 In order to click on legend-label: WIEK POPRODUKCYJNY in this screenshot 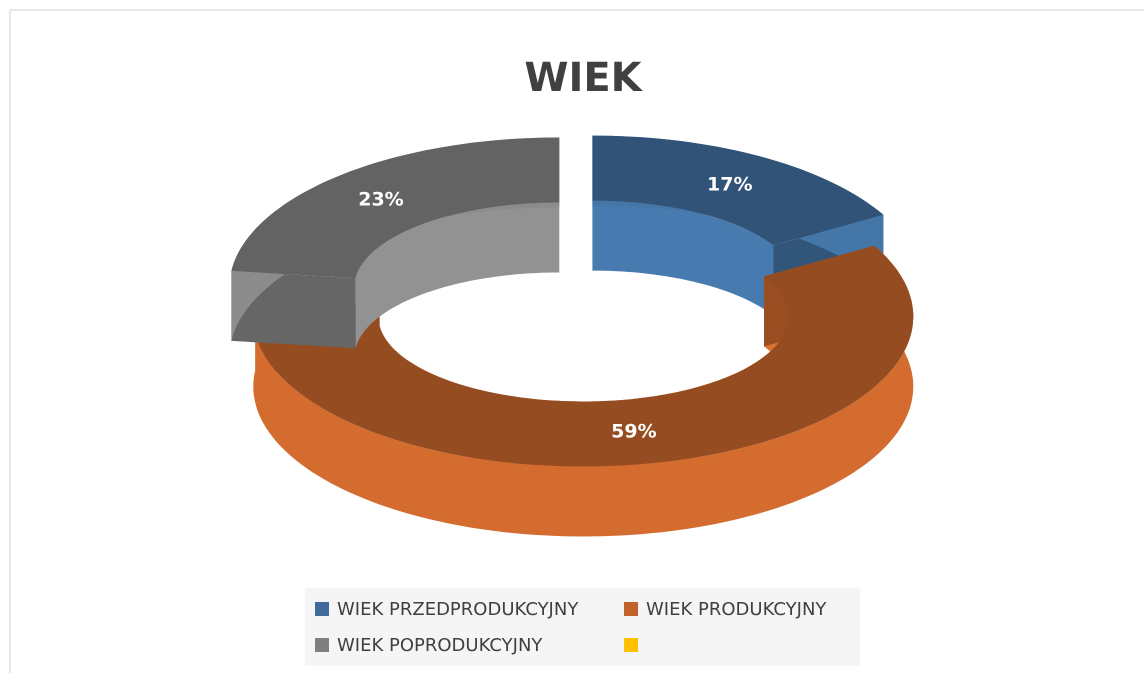, I will do `click(440, 645)`.